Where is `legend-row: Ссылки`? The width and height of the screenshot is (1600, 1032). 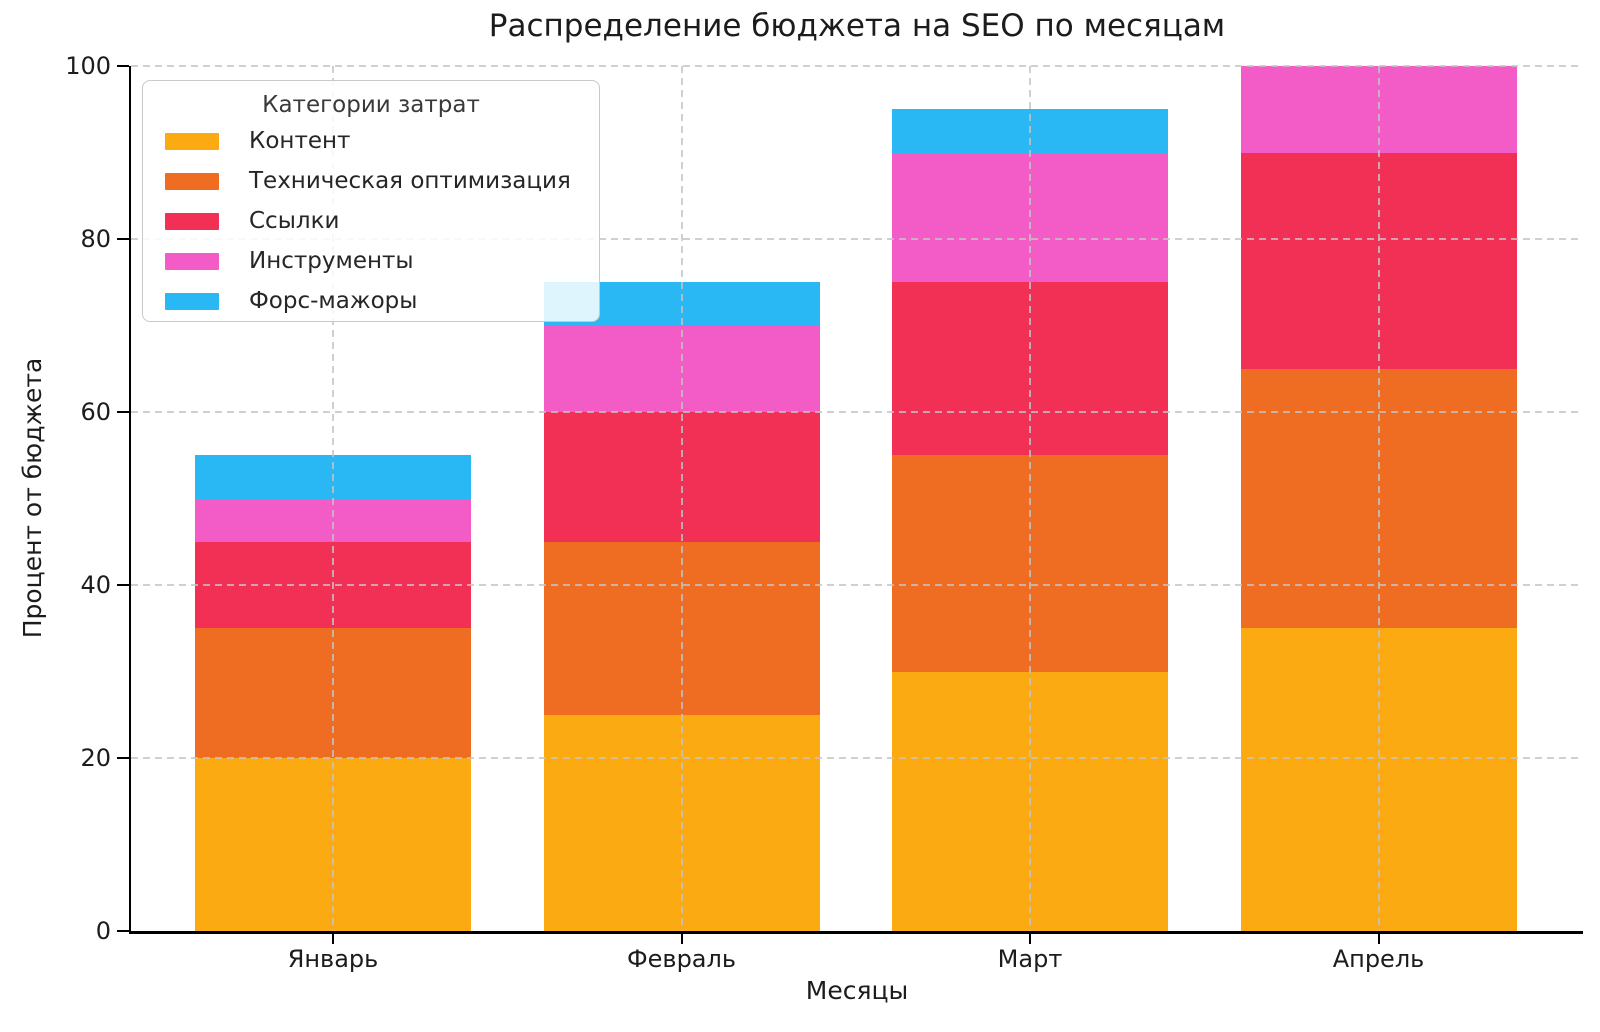 legend-row: Ссылки is located at coordinates (371, 221).